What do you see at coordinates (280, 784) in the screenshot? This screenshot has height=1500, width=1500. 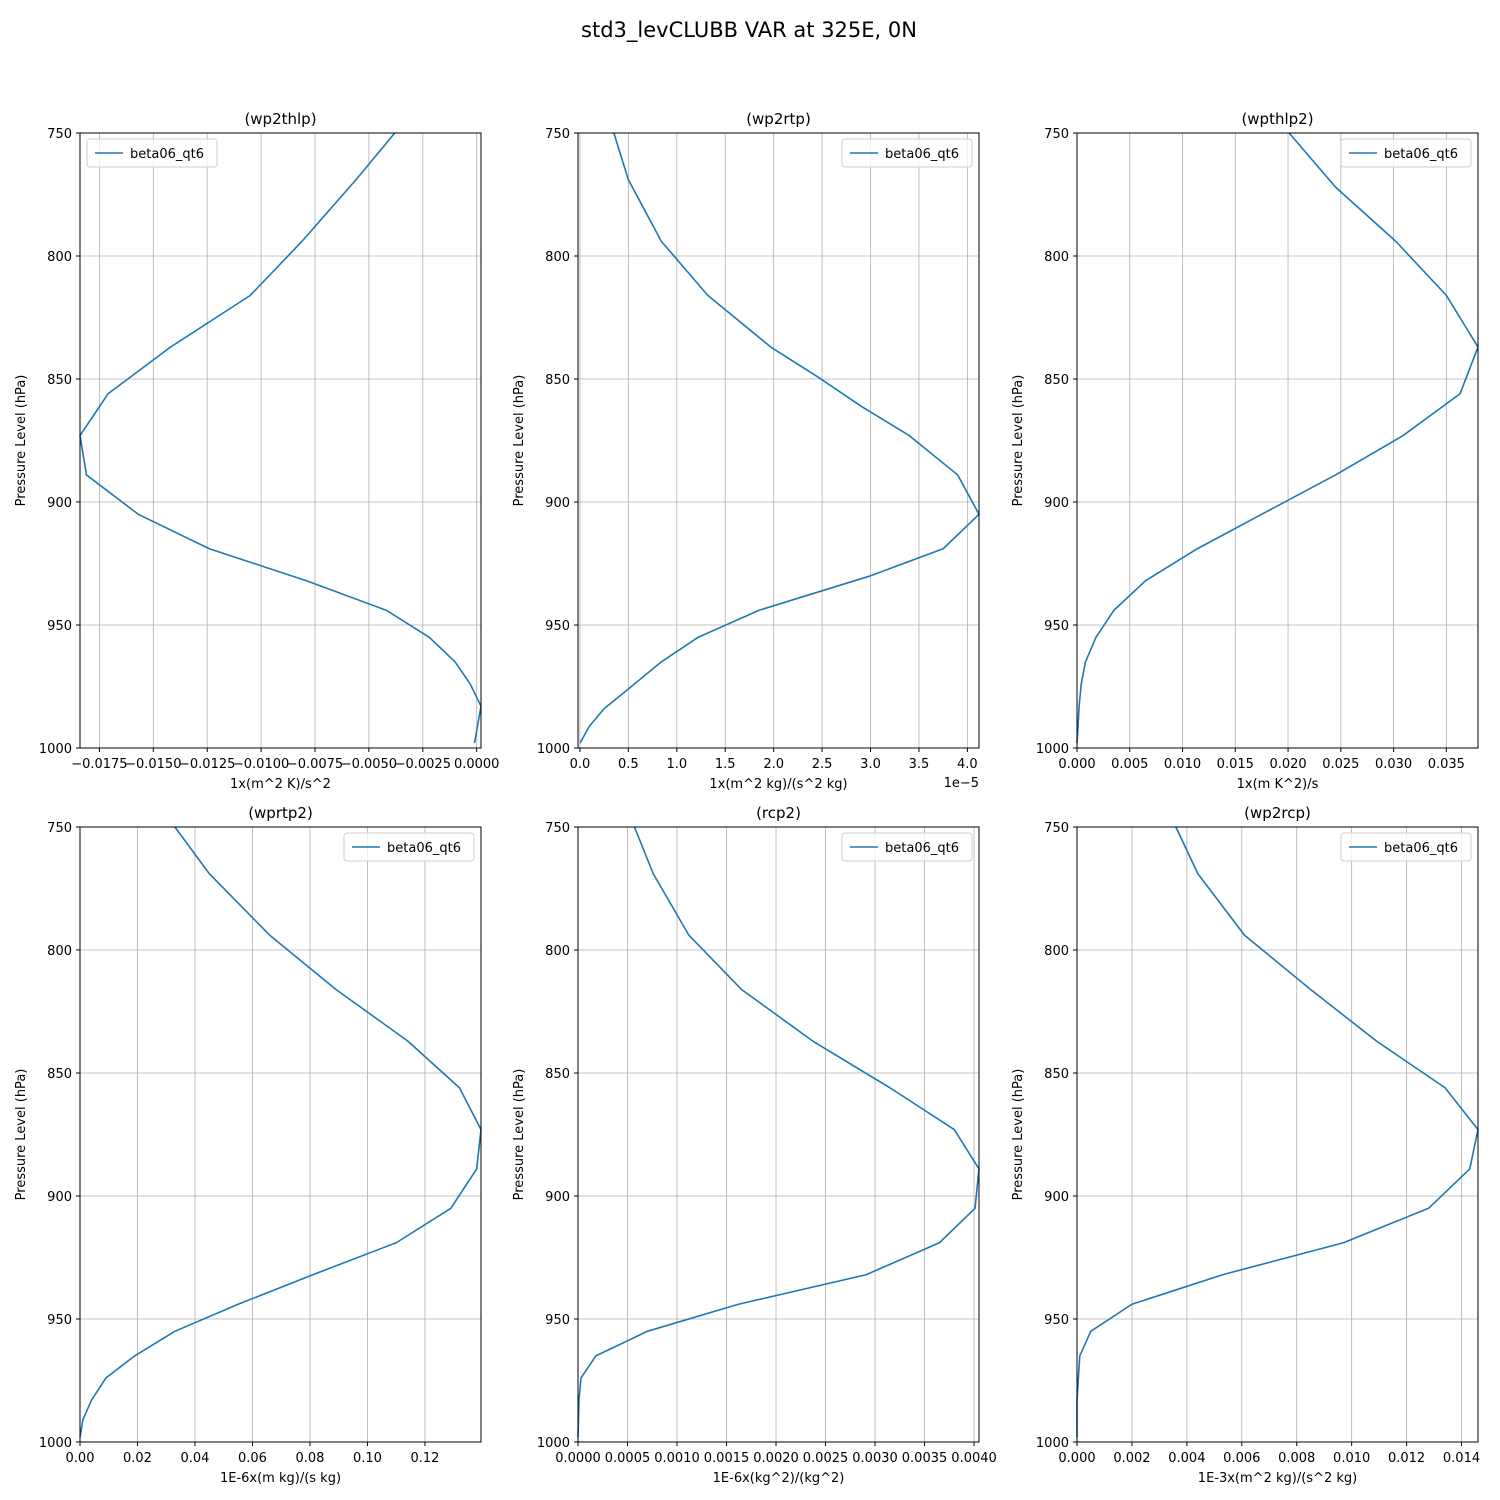 I see `x-axis-label: 1x(m^2 K)/s^2` at bounding box center [280, 784].